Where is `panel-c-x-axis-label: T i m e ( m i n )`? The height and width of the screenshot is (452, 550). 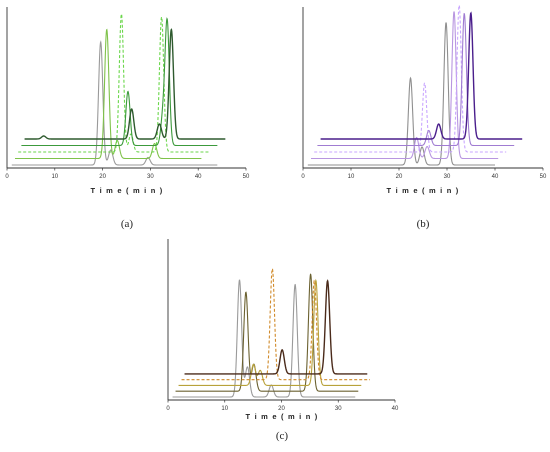 panel-c-x-axis-label: T i m e ( m i n ) is located at coordinates (282, 416).